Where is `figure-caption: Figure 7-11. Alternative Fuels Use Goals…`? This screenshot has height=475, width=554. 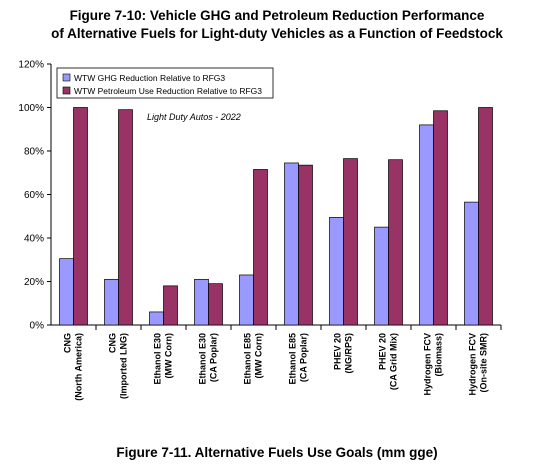 figure-caption: Figure 7-11. Alternative Fuels Use Goals… is located at coordinates (277, 452).